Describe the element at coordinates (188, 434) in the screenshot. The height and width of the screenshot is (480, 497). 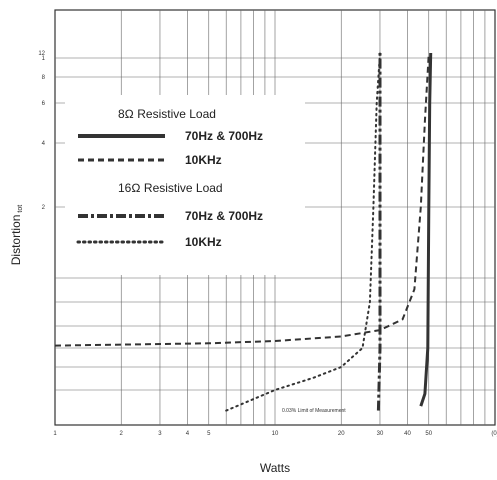
I see `x-tick-label: 4` at that location.